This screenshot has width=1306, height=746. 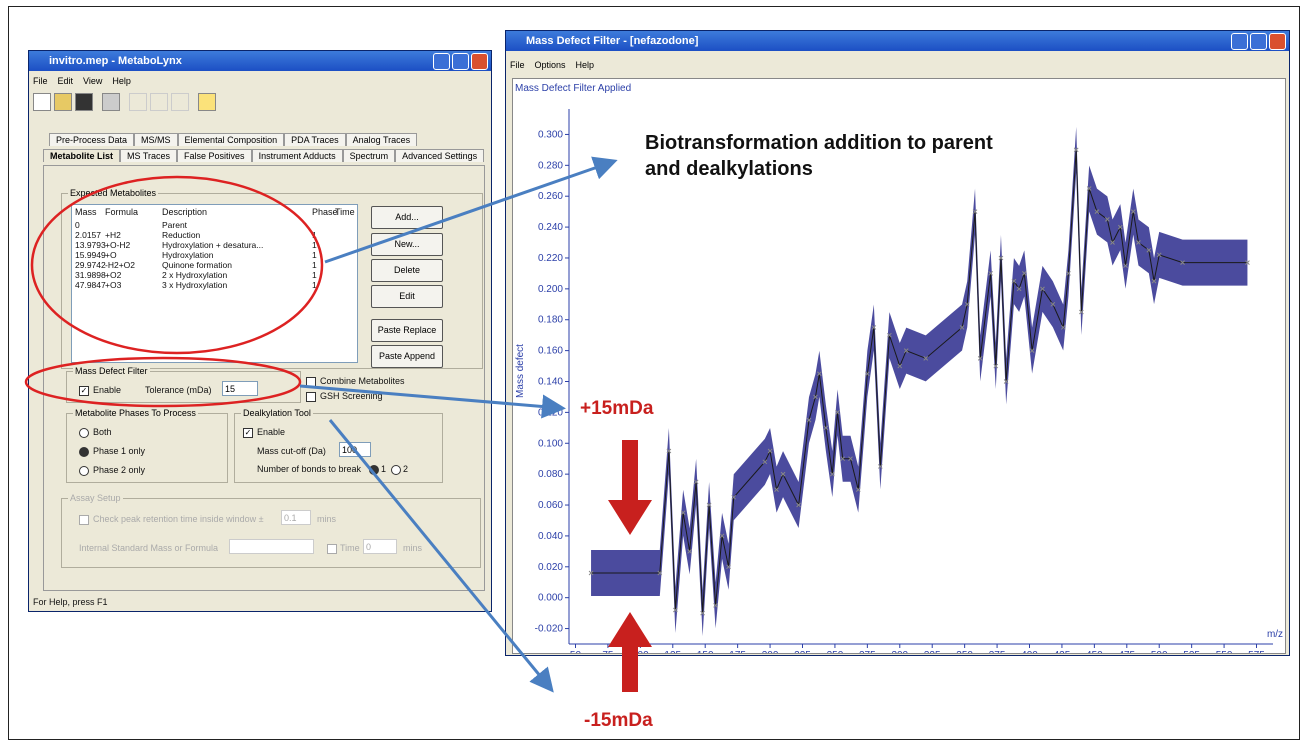 What do you see at coordinates (113, 285) in the screenshot?
I see `table-cell: +O3` at bounding box center [113, 285].